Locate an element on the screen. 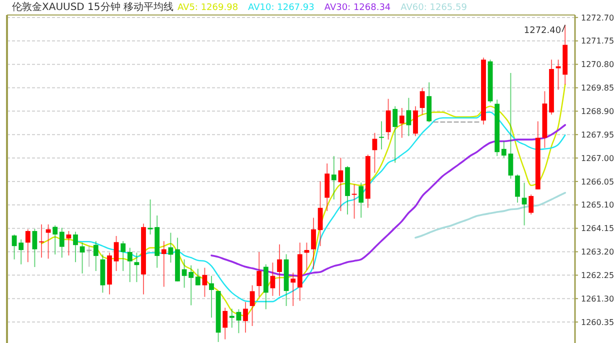 Image resolution: width=616 pixels, height=343 pixels. y-tick-label: 1264.15 is located at coordinates (597, 229).